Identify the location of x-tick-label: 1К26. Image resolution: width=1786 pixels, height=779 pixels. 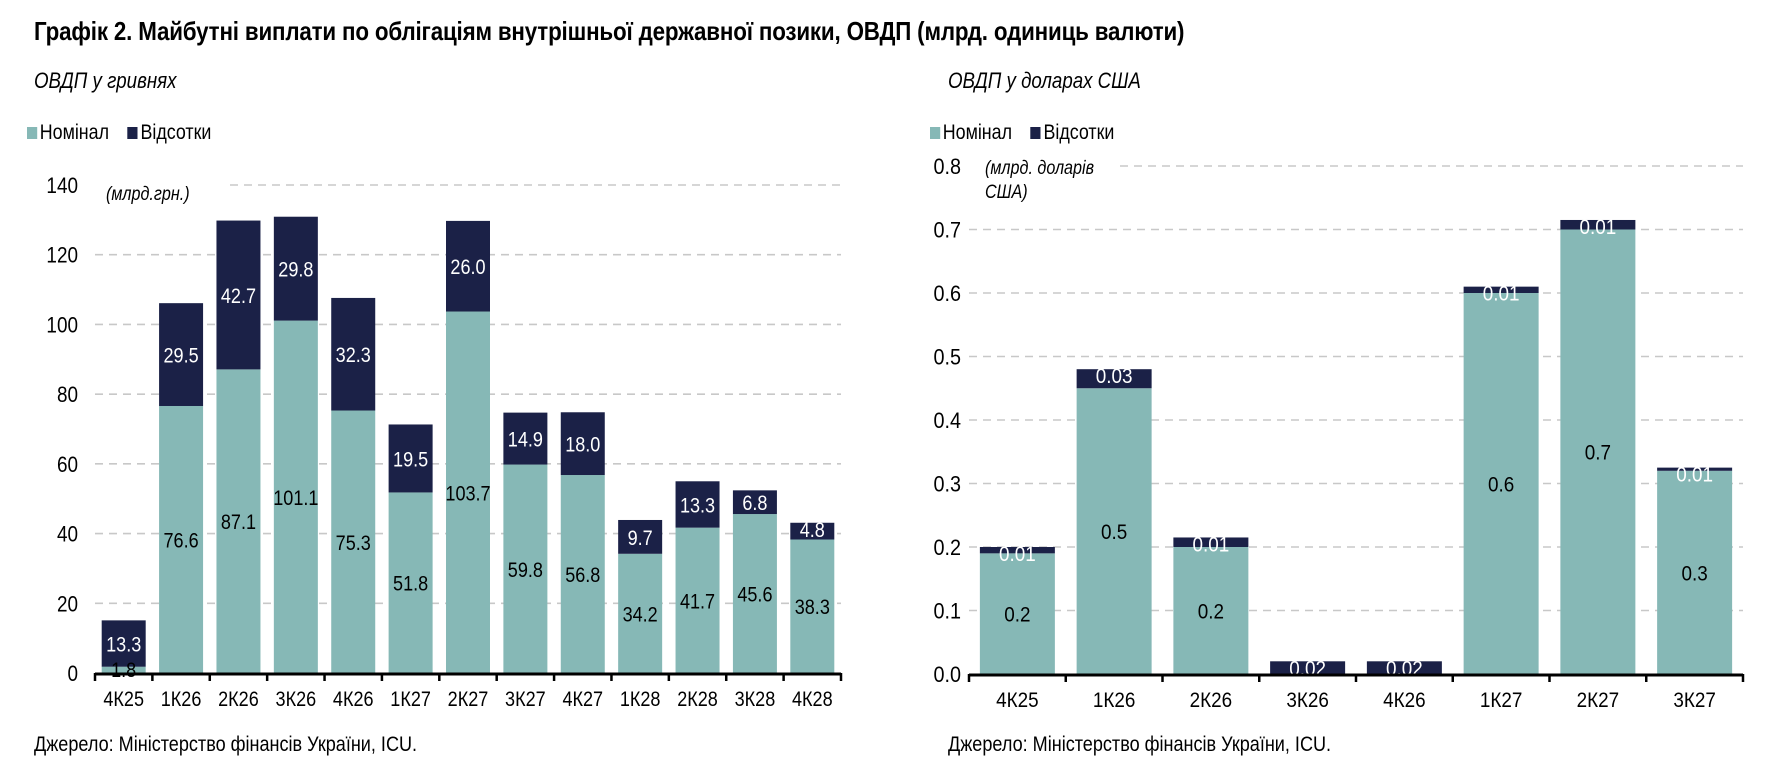
(1114, 700).